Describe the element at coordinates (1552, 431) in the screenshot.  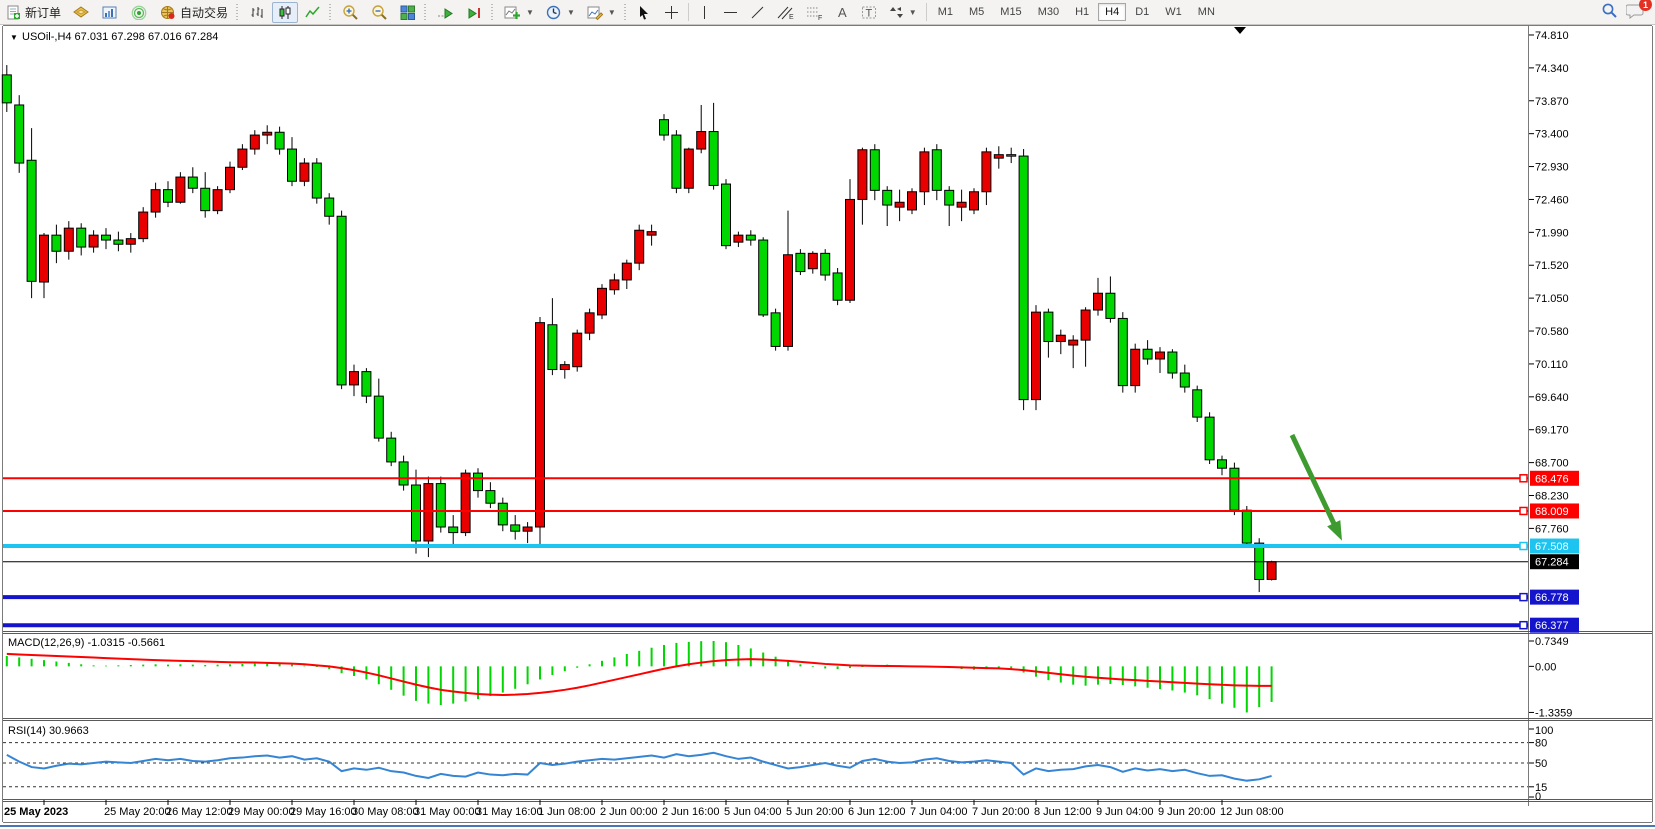
I see `svg-text: 69.170` at that location.